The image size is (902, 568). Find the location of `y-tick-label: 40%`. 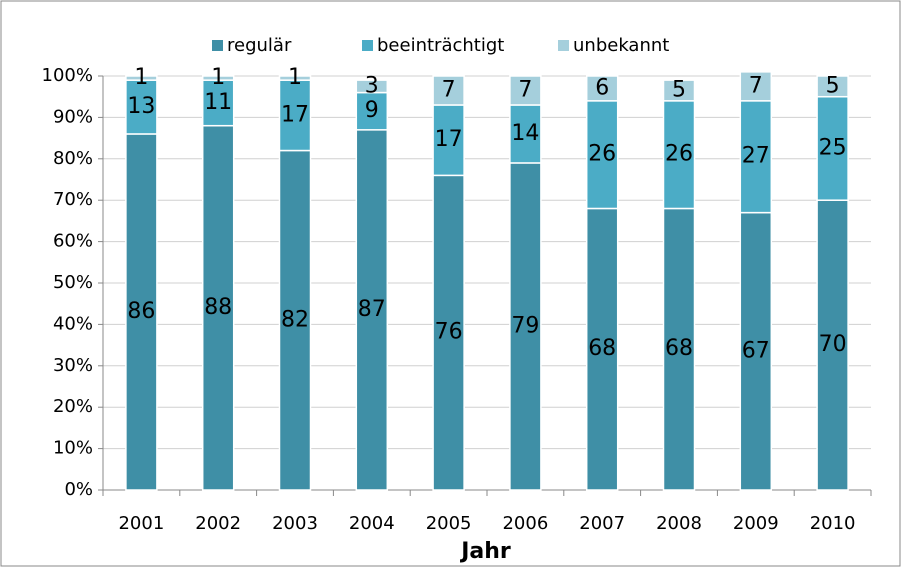

y-tick-label: 40% is located at coordinates (73, 323).